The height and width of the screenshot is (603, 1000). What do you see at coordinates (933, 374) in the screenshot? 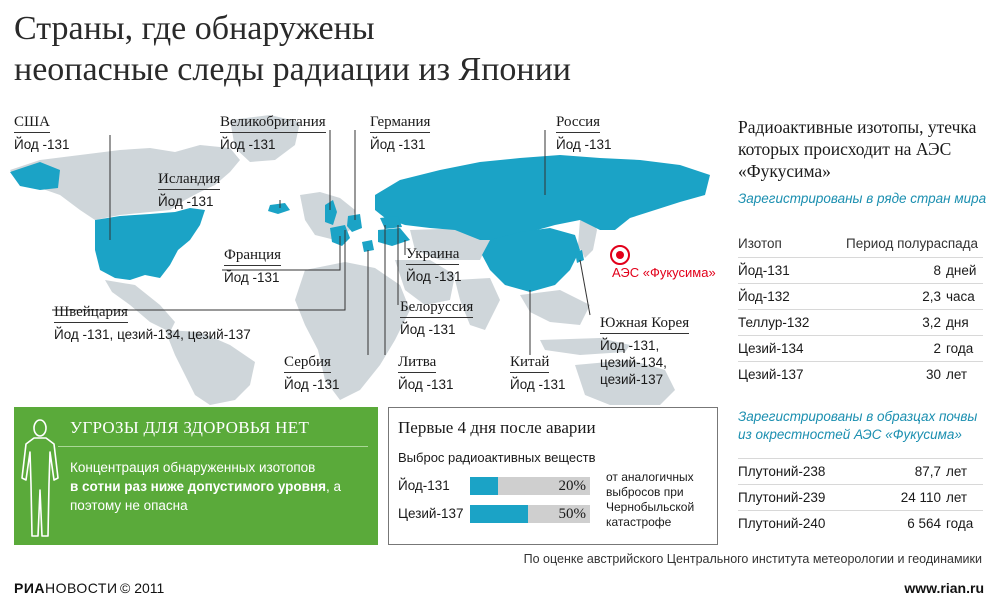
I see `half-life-value: 30` at bounding box center [933, 374].